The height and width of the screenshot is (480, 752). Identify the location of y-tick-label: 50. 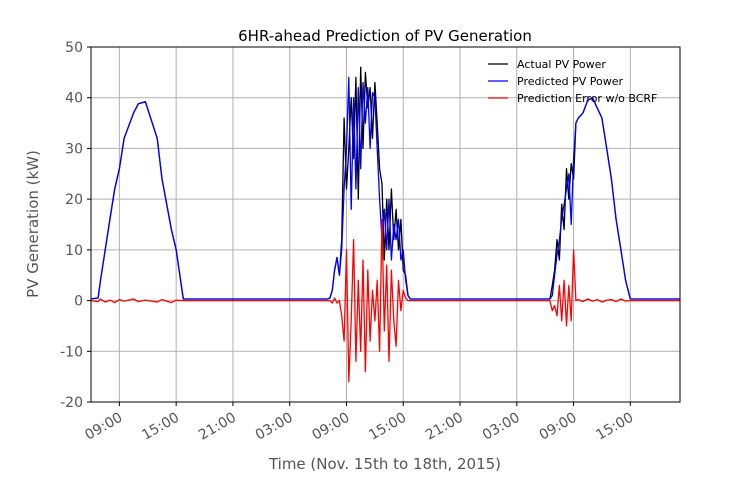
(74, 48).